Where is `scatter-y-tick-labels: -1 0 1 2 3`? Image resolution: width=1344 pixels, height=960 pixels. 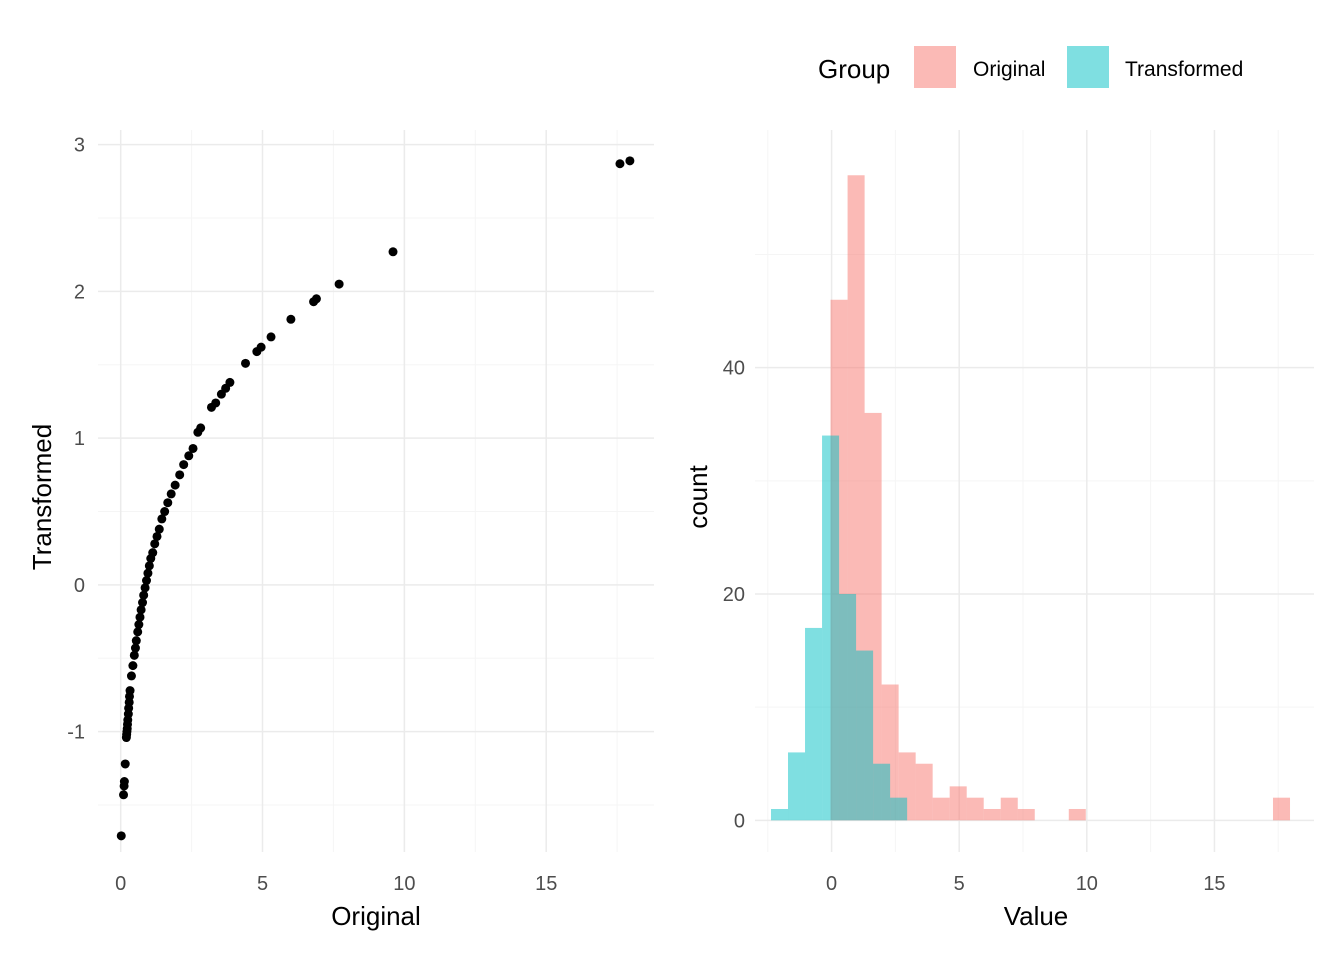
scatter-y-tick-labels: -1 0 1 2 3 is located at coordinates (76, 439).